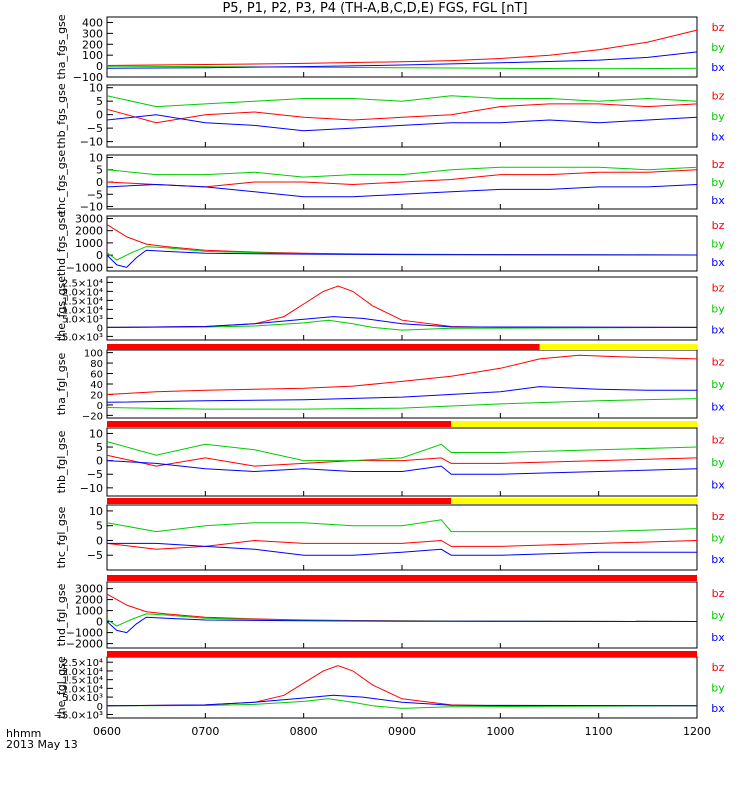 This screenshot has width=750, height=800. What do you see at coordinates (61, 537) in the screenshot?
I see `y-axis-label: thc_fgl_gse` at bounding box center [61, 537].